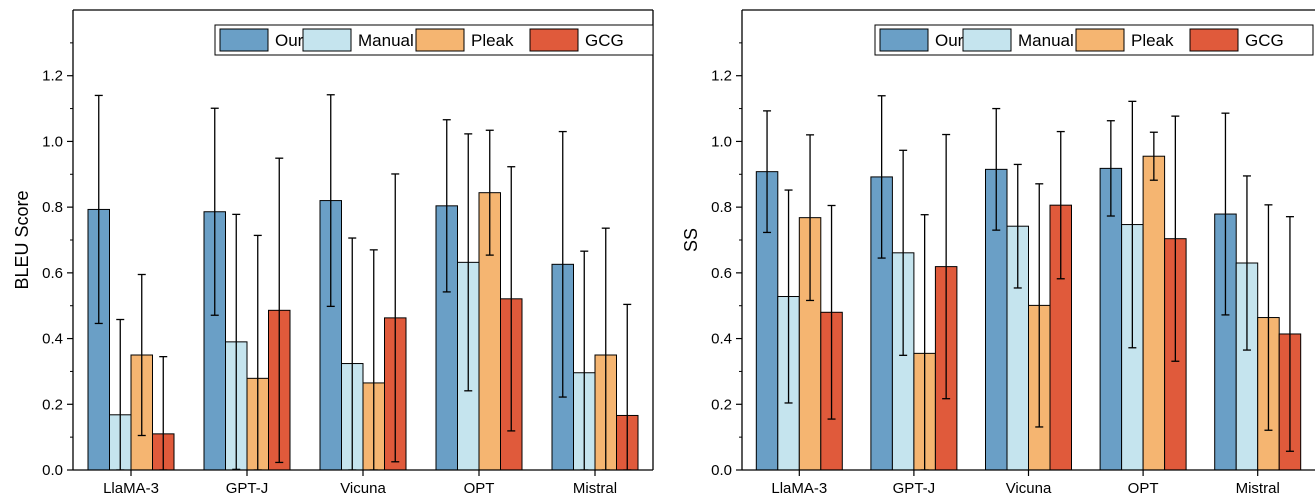 The image size is (1315, 500). Describe the element at coordinates (691, 240) in the screenshot. I see `y-axis-title: SS` at that location.